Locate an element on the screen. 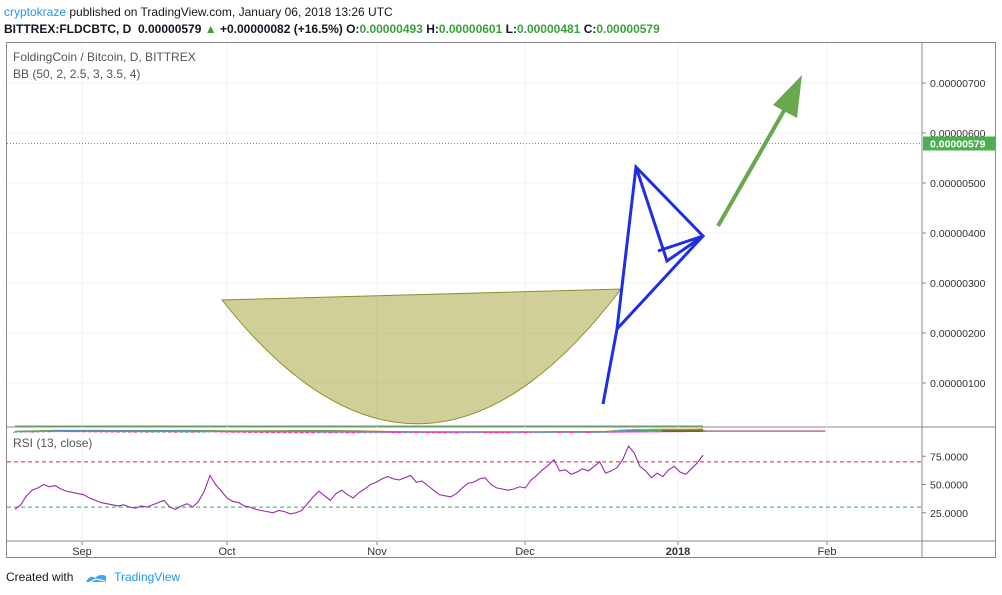  close-label: C: is located at coordinates (590, 29).